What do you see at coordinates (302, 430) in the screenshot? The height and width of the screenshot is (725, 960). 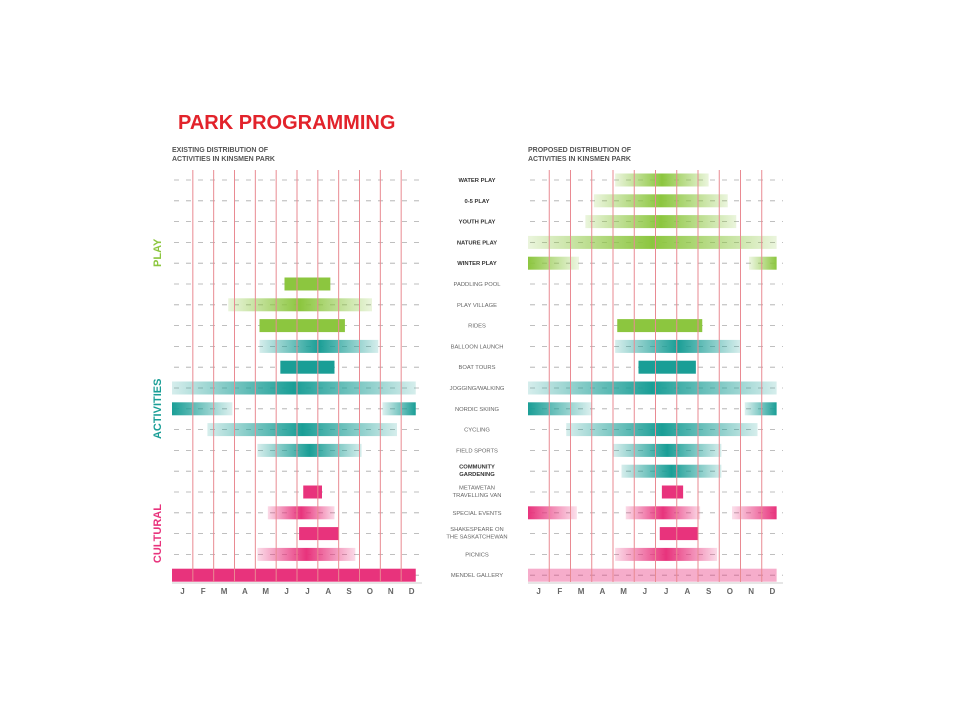 I see `existing-bar-cycling` at bounding box center [302, 430].